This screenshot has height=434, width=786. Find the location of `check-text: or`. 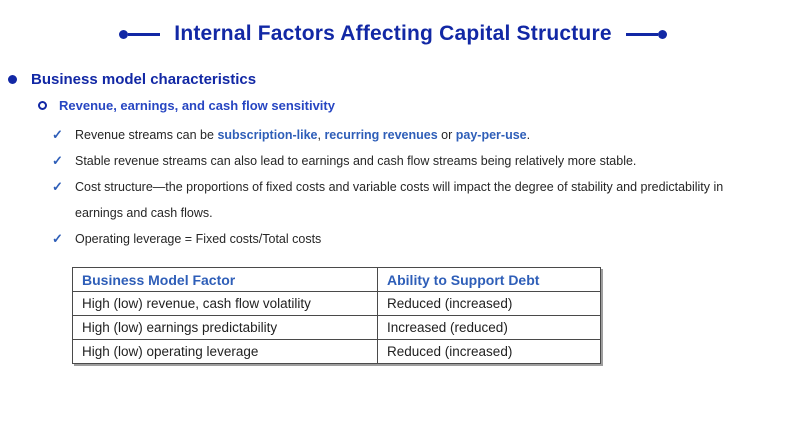

check-text: or is located at coordinates (446, 135).